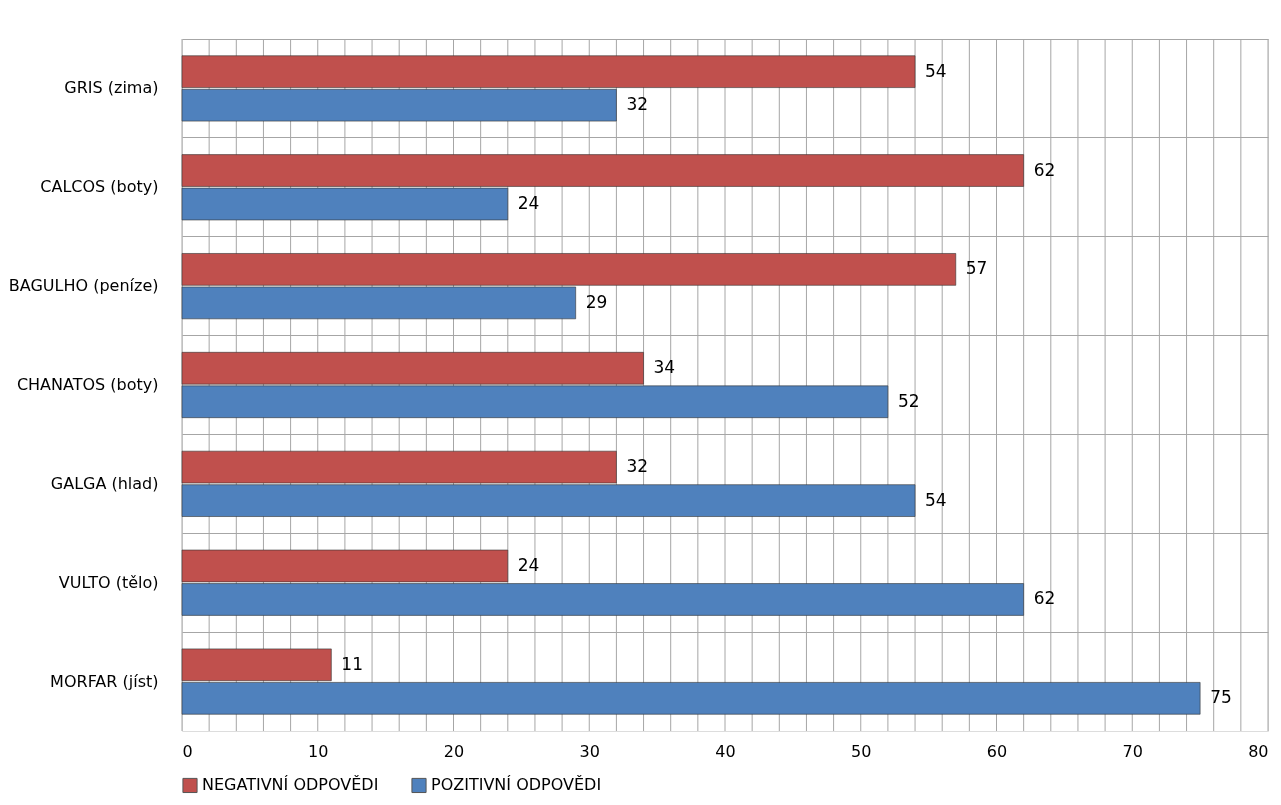 Image resolution: width=1281 pixels, height=805 pixels. What do you see at coordinates (352, 663) in the screenshot?
I see `data-label: 11` at bounding box center [352, 663].